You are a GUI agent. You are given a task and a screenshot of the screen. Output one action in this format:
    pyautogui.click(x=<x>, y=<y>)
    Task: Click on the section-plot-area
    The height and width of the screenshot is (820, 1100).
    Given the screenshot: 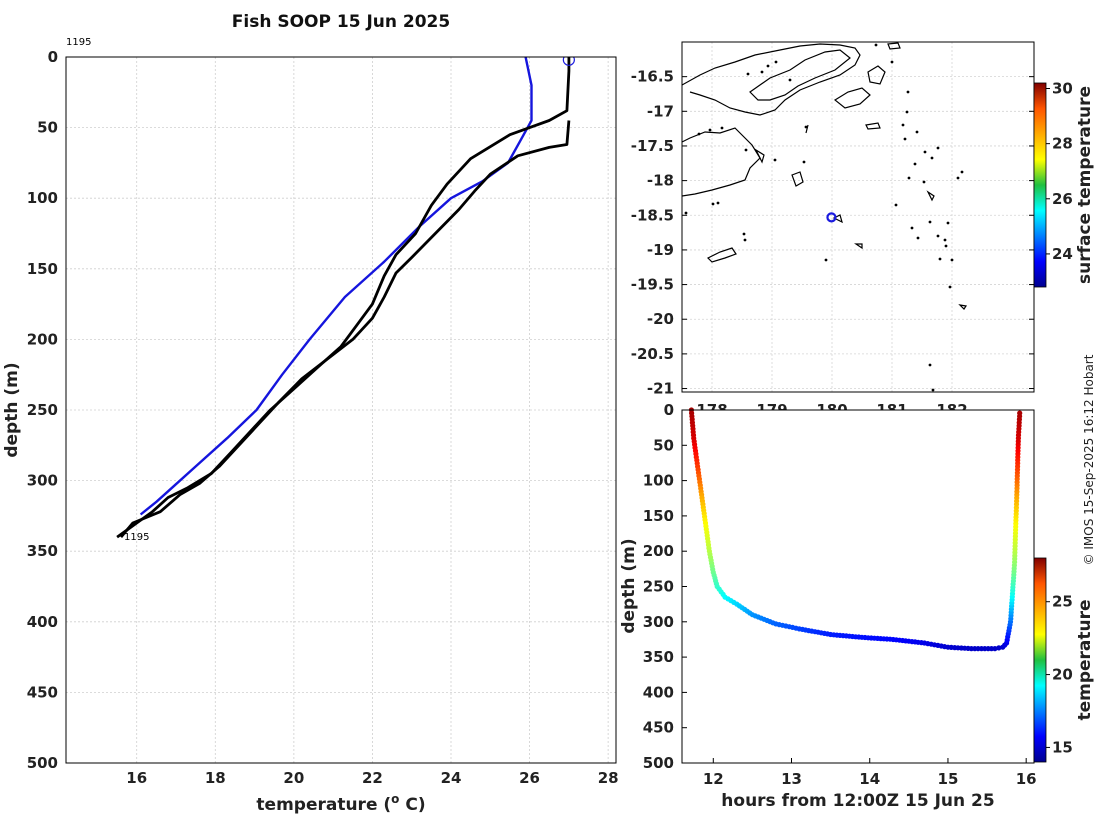 What is the action you would take?
    pyautogui.click(x=858, y=586)
    